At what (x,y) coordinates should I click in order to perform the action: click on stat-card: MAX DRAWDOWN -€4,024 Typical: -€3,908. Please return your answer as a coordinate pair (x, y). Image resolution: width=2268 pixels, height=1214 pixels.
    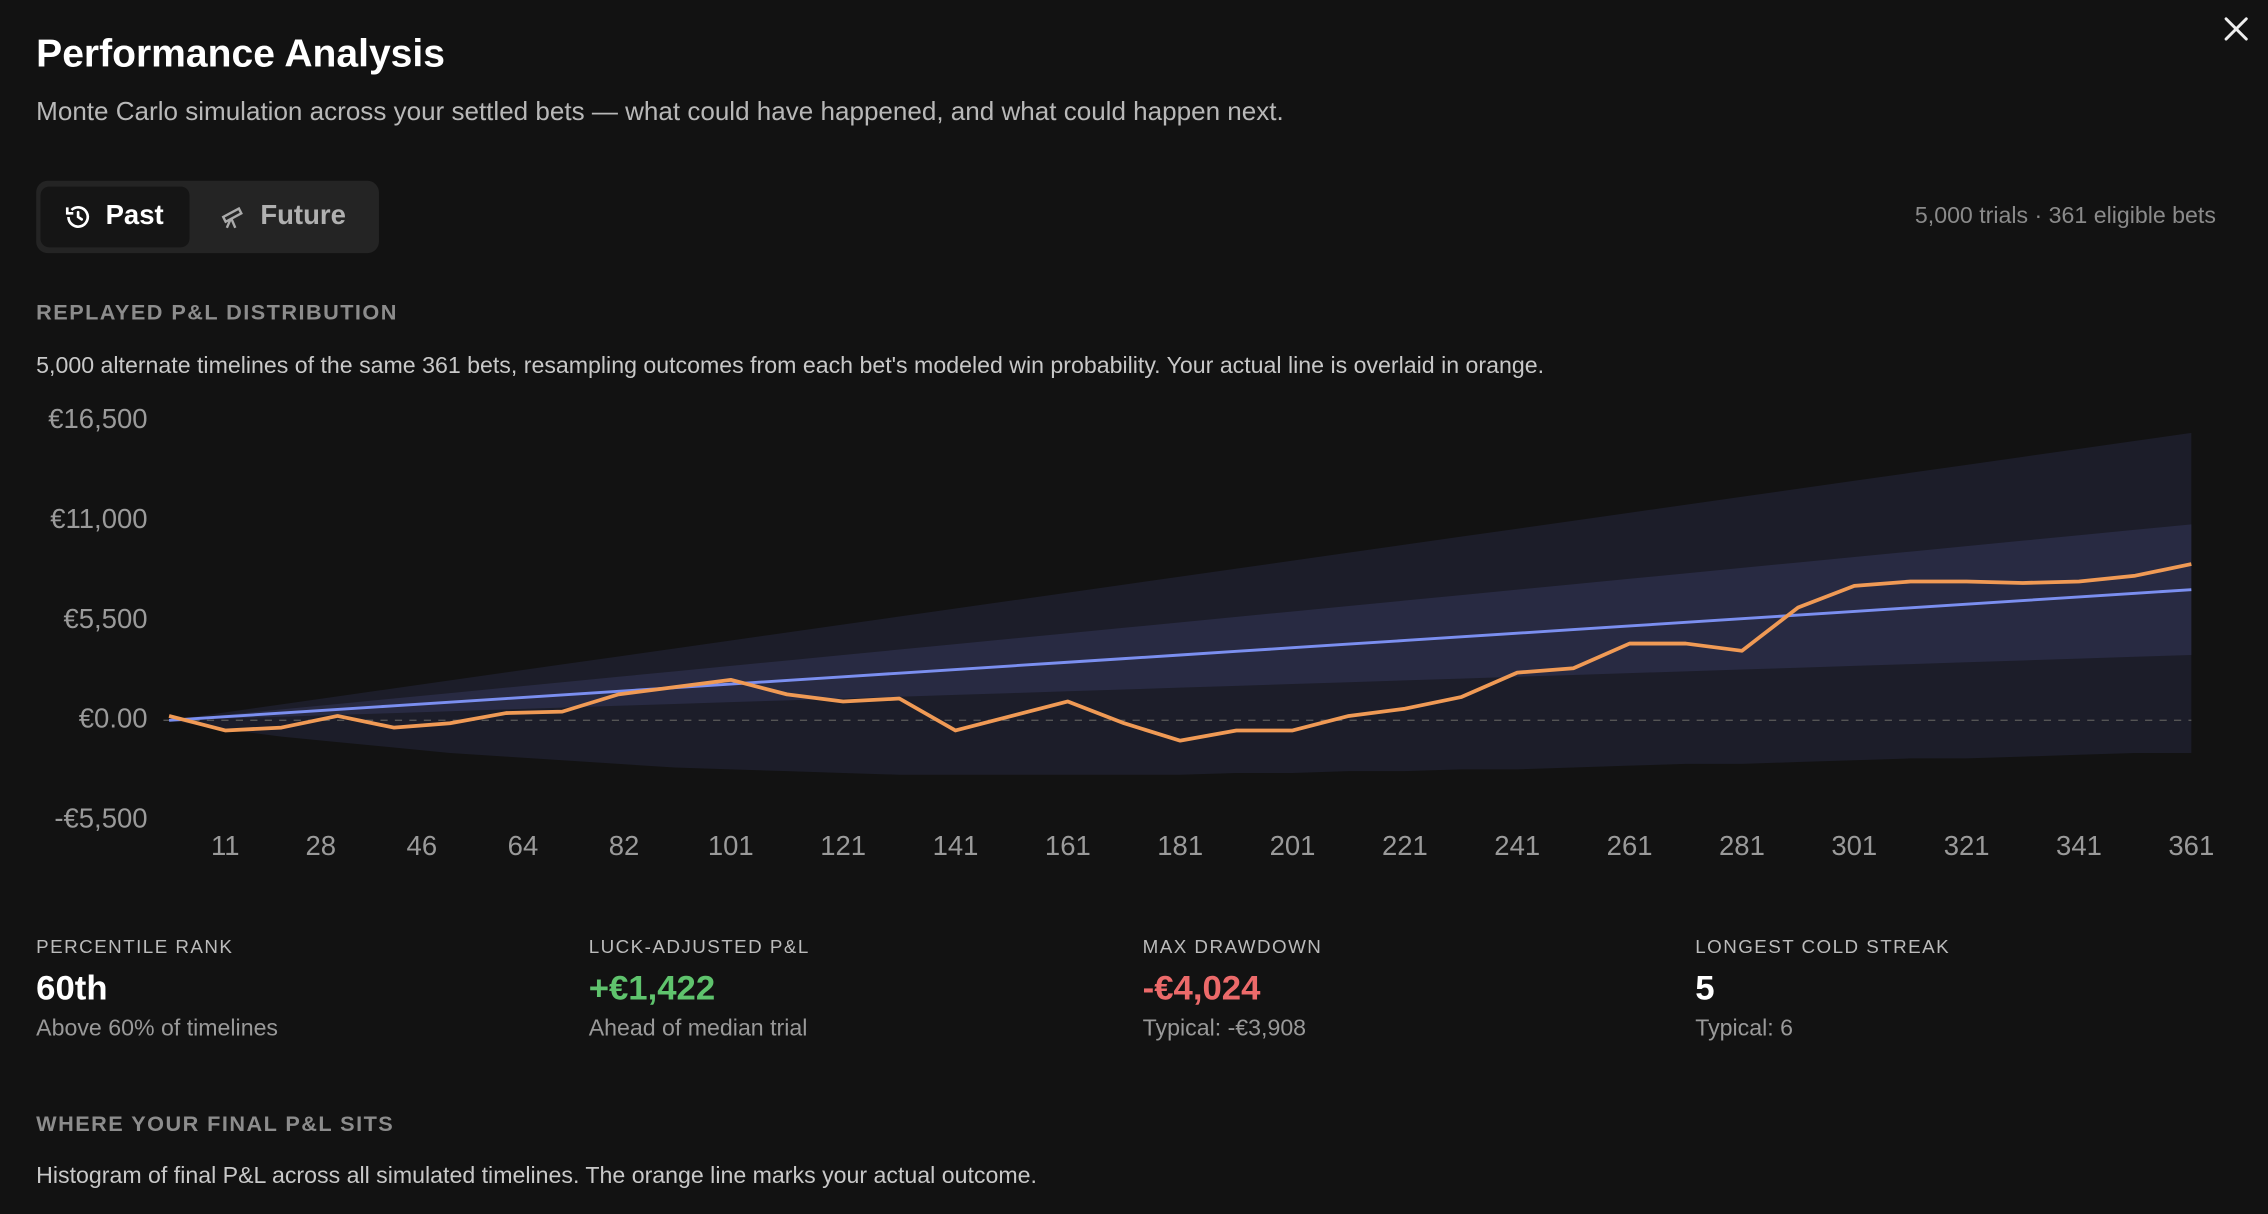
    Looking at the image, I should click on (1233, 989).